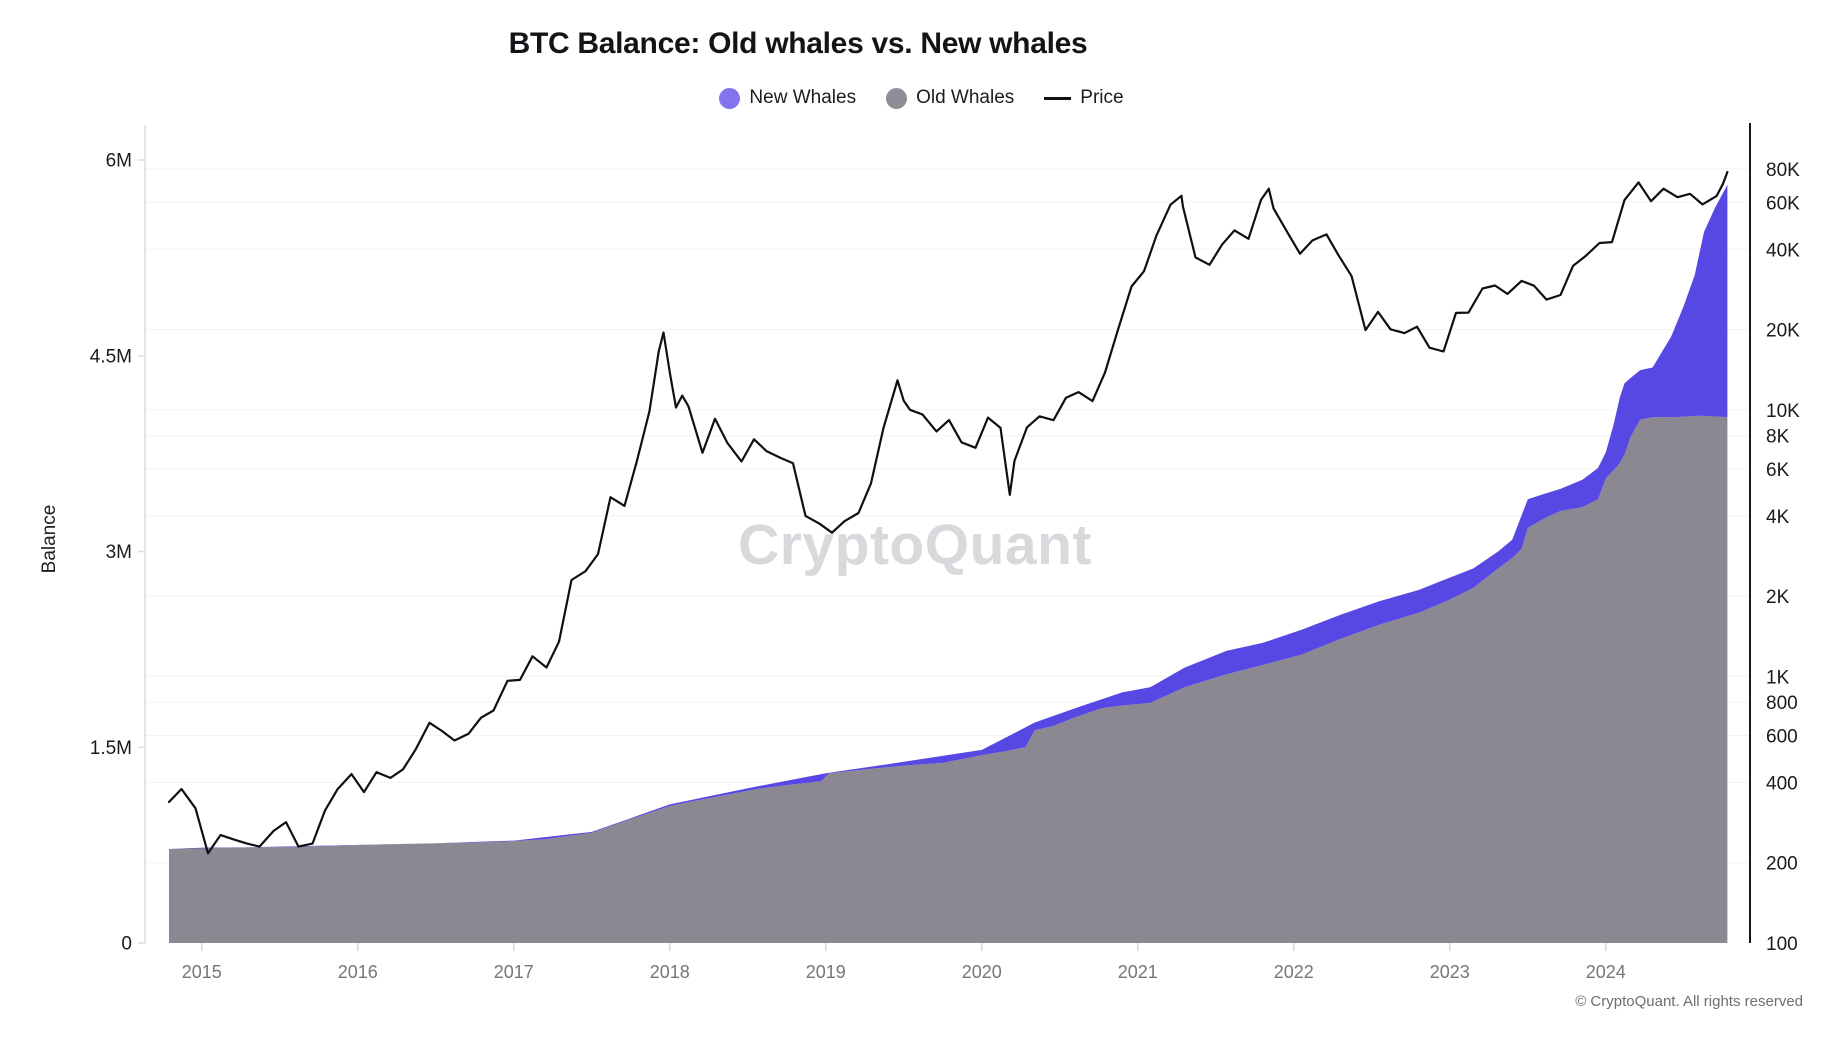 Image resolution: width=1843 pixels, height=1037 pixels. Describe the element at coordinates (202, 972) in the screenshot. I see `x-axis-tick-label: 2015` at that location.